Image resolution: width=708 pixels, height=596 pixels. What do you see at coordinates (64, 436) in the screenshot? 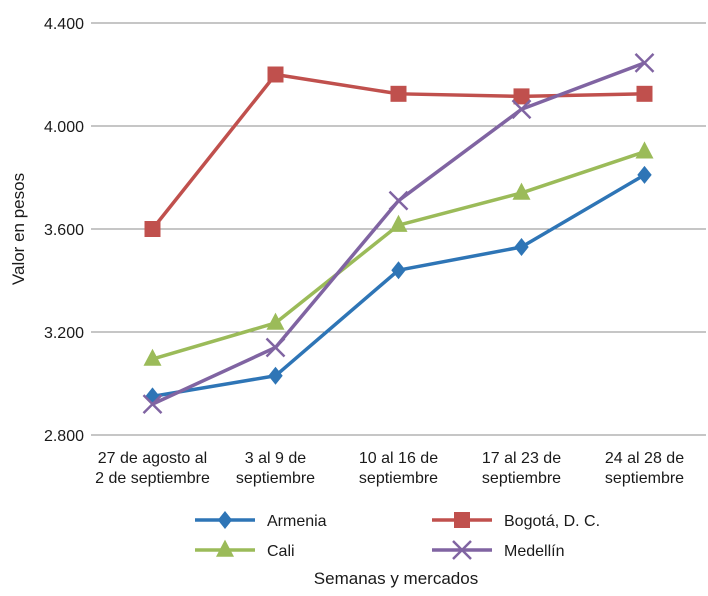
I see `y-tick-label: 2.800` at bounding box center [64, 436].